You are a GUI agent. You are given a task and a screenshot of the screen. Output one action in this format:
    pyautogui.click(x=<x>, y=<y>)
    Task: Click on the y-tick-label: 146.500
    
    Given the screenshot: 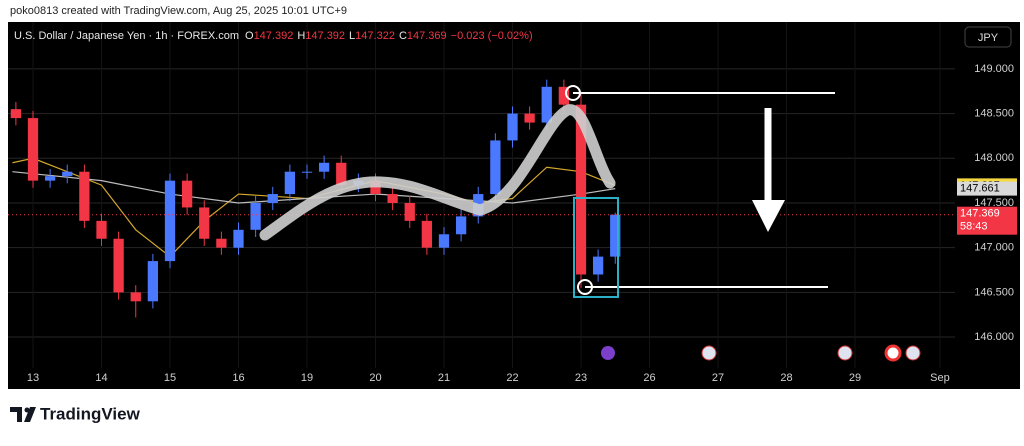 What is the action you would take?
    pyautogui.click(x=994, y=292)
    